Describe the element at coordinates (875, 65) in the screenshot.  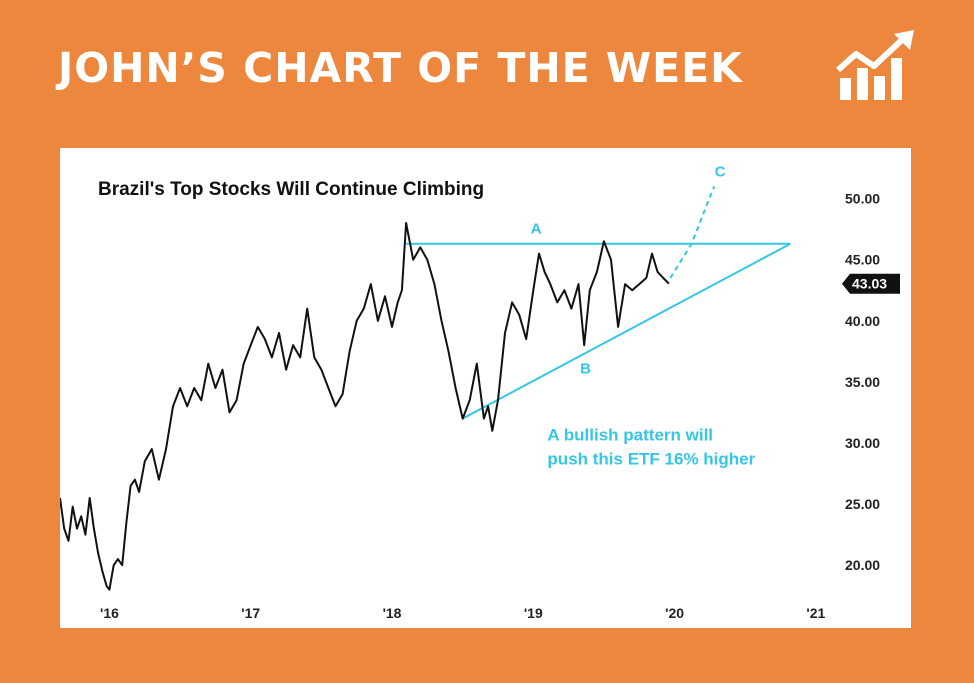
I see `rising-chart-icon` at that location.